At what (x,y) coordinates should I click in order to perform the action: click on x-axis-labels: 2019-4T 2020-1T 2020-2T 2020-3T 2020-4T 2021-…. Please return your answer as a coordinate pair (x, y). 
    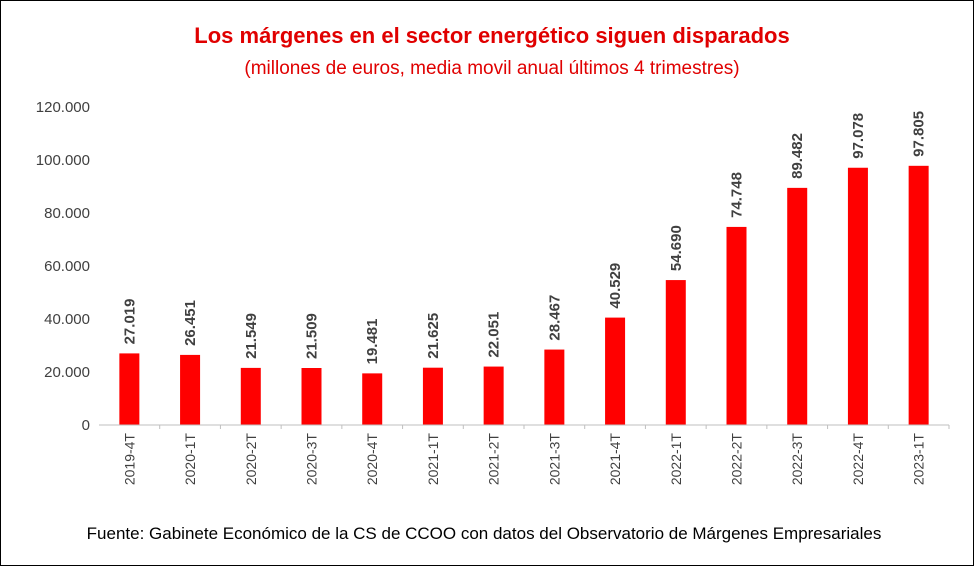
    Looking at the image, I should click on (523, 459).